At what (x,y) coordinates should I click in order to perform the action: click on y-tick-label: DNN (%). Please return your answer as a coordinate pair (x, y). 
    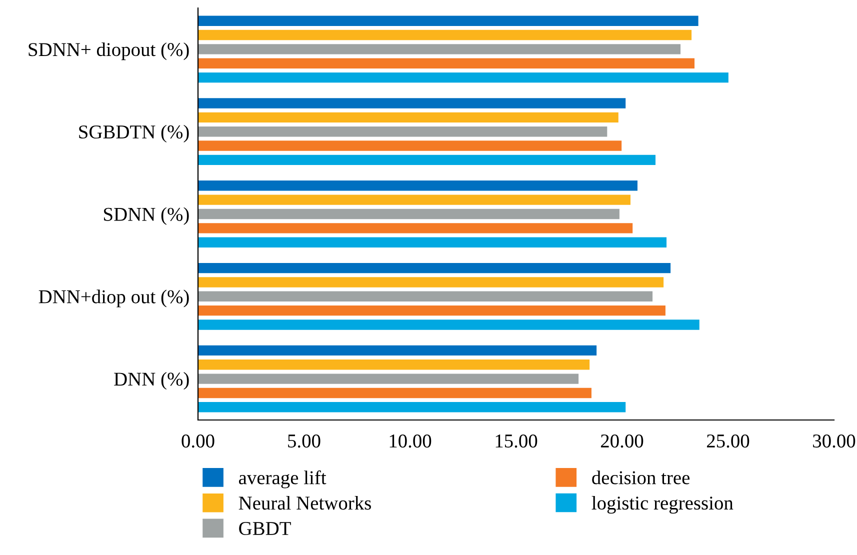
    Looking at the image, I should click on (151, 381).